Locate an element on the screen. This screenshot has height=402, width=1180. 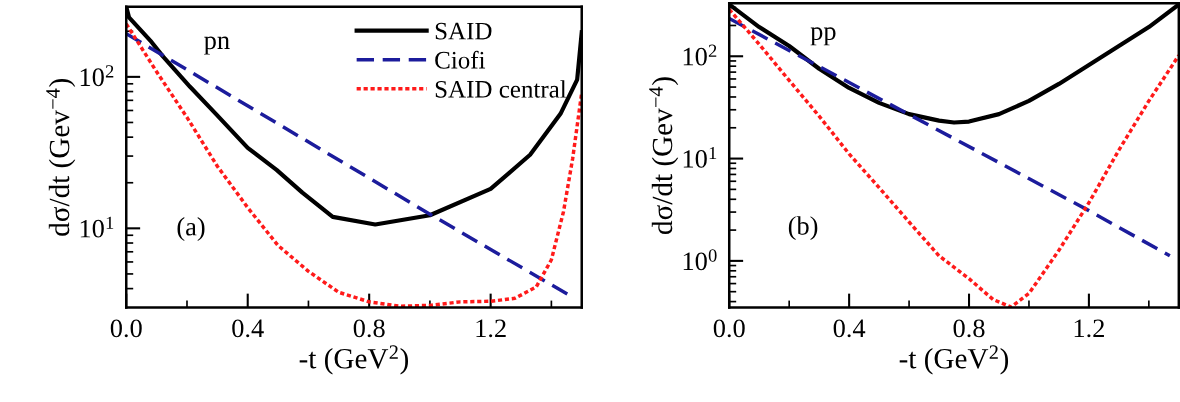
legend-label: SAID is located at coordinates (463, 31).